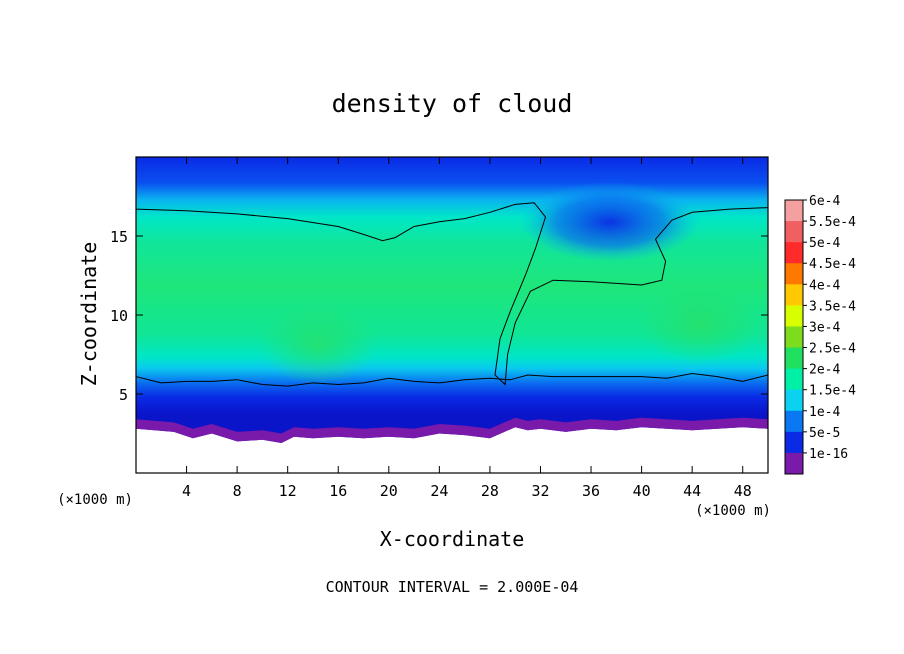  I want to click on x-tick-label: 24, so click(439, 491).